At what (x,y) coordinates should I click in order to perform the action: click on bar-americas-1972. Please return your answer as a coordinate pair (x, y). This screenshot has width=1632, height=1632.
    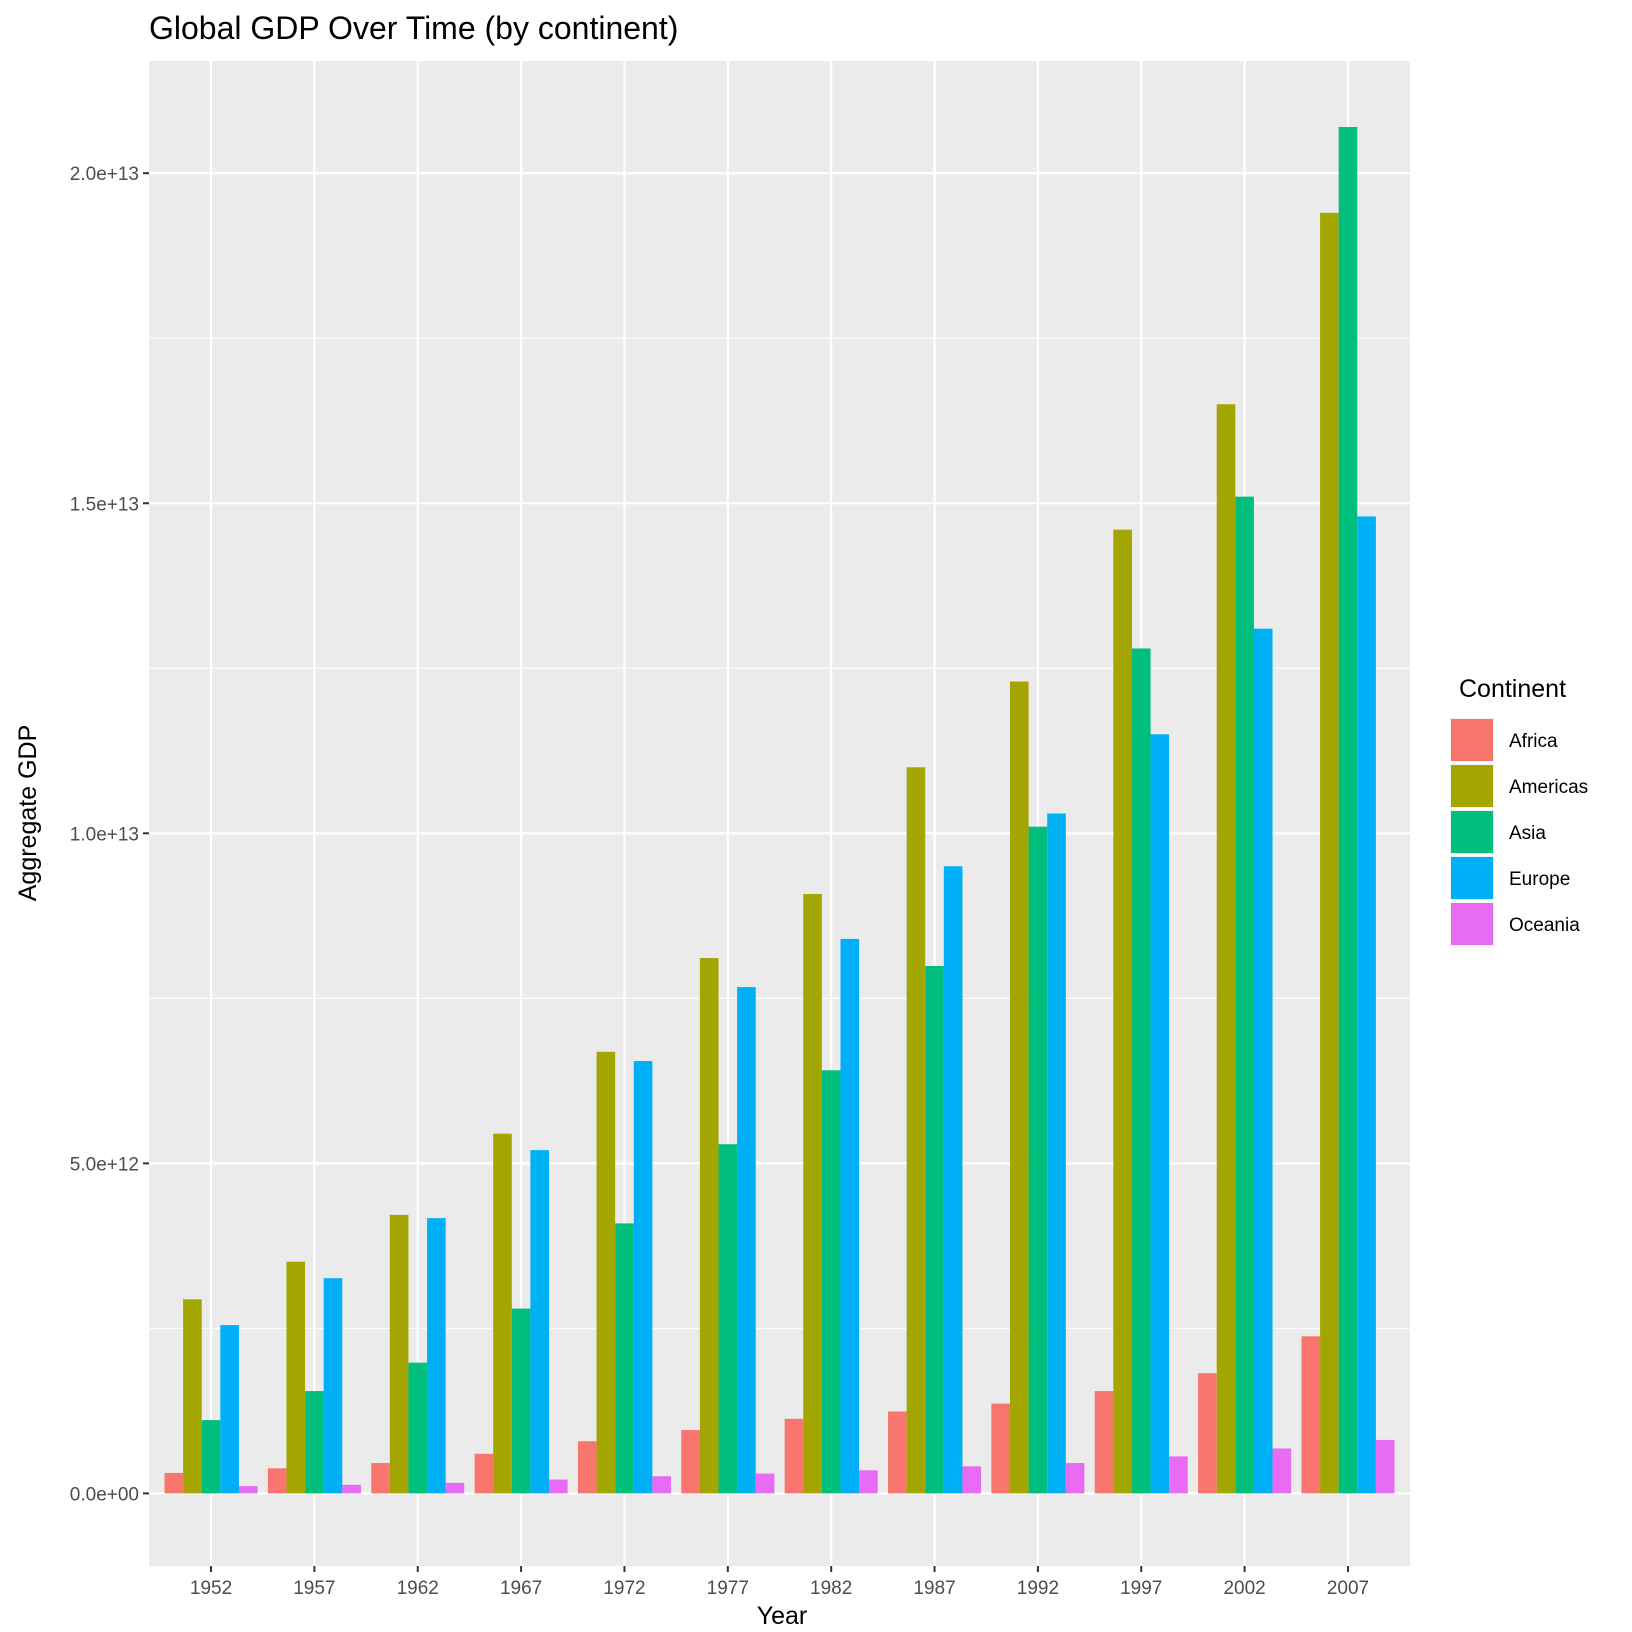
    Looking at the image, I should click on (606, 1272).